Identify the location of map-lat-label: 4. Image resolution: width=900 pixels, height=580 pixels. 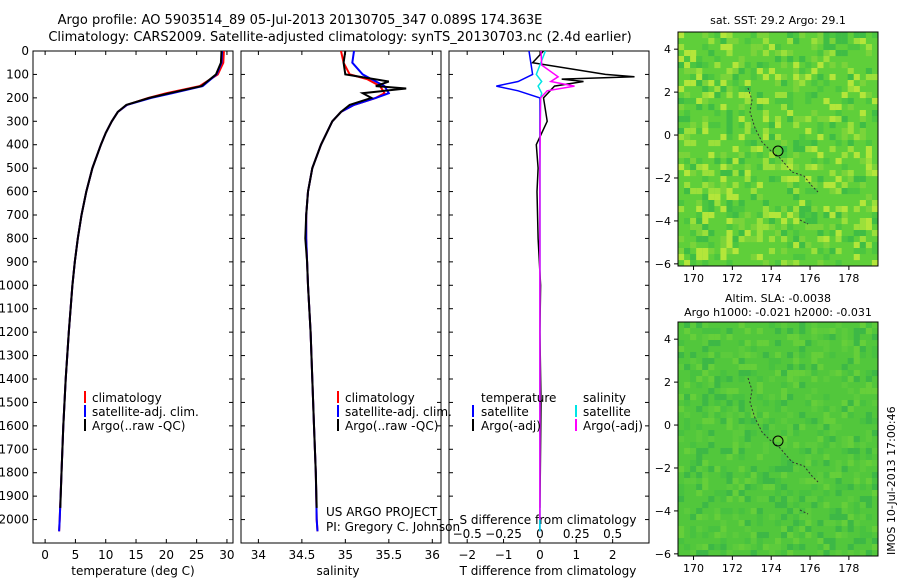
(667, 49).